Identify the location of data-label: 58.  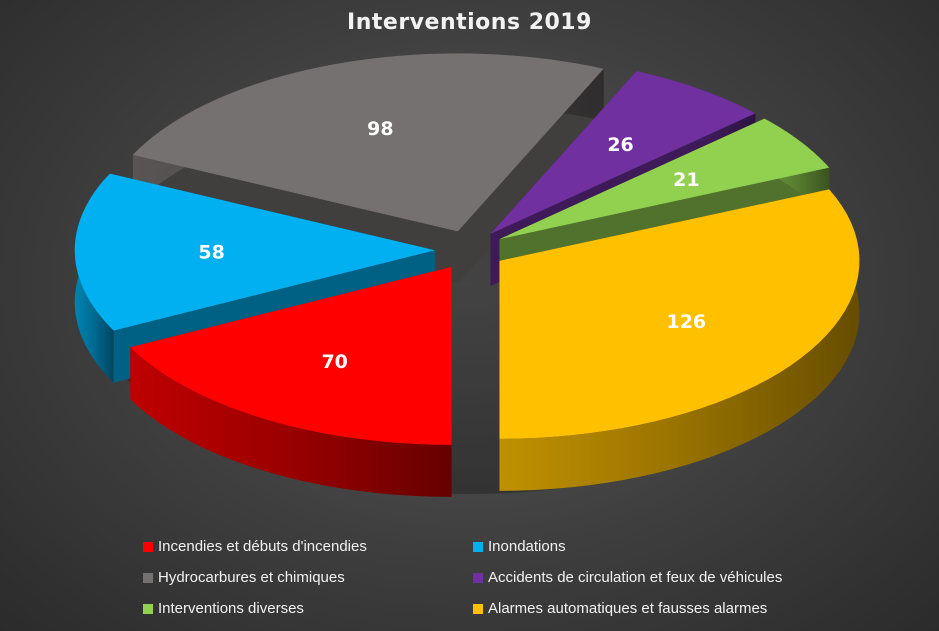
(211, 253).